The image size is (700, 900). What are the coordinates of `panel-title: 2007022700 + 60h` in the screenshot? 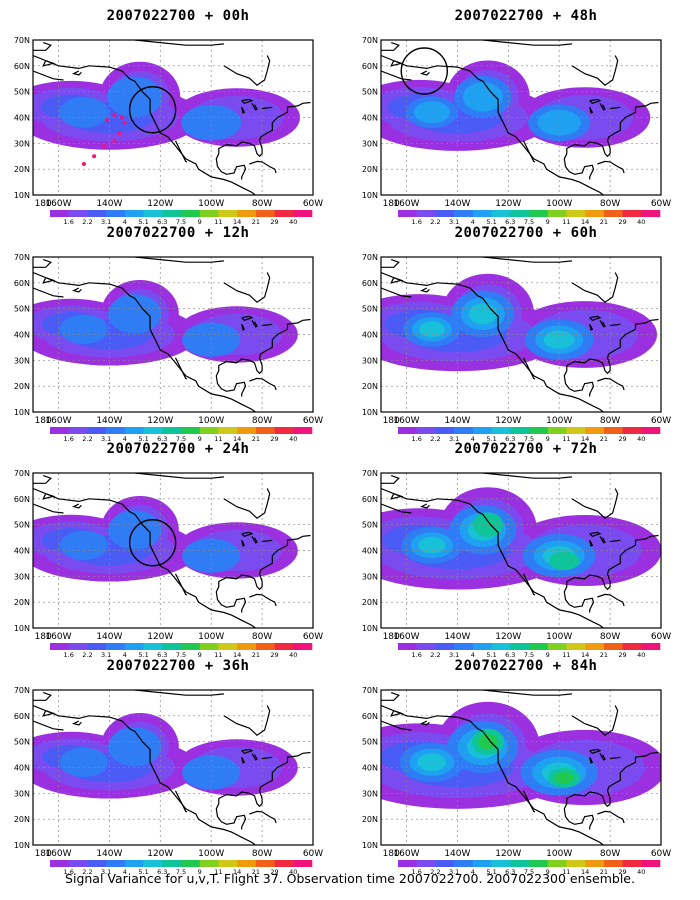 It's located at (526, 233).